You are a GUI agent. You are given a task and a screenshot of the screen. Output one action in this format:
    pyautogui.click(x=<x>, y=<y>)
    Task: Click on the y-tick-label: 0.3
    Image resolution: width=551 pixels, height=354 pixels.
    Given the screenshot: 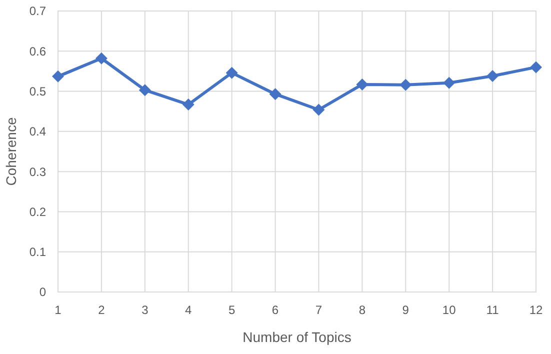 What is the action you would take?
    pyautogui.click(x=37, y=171)
    